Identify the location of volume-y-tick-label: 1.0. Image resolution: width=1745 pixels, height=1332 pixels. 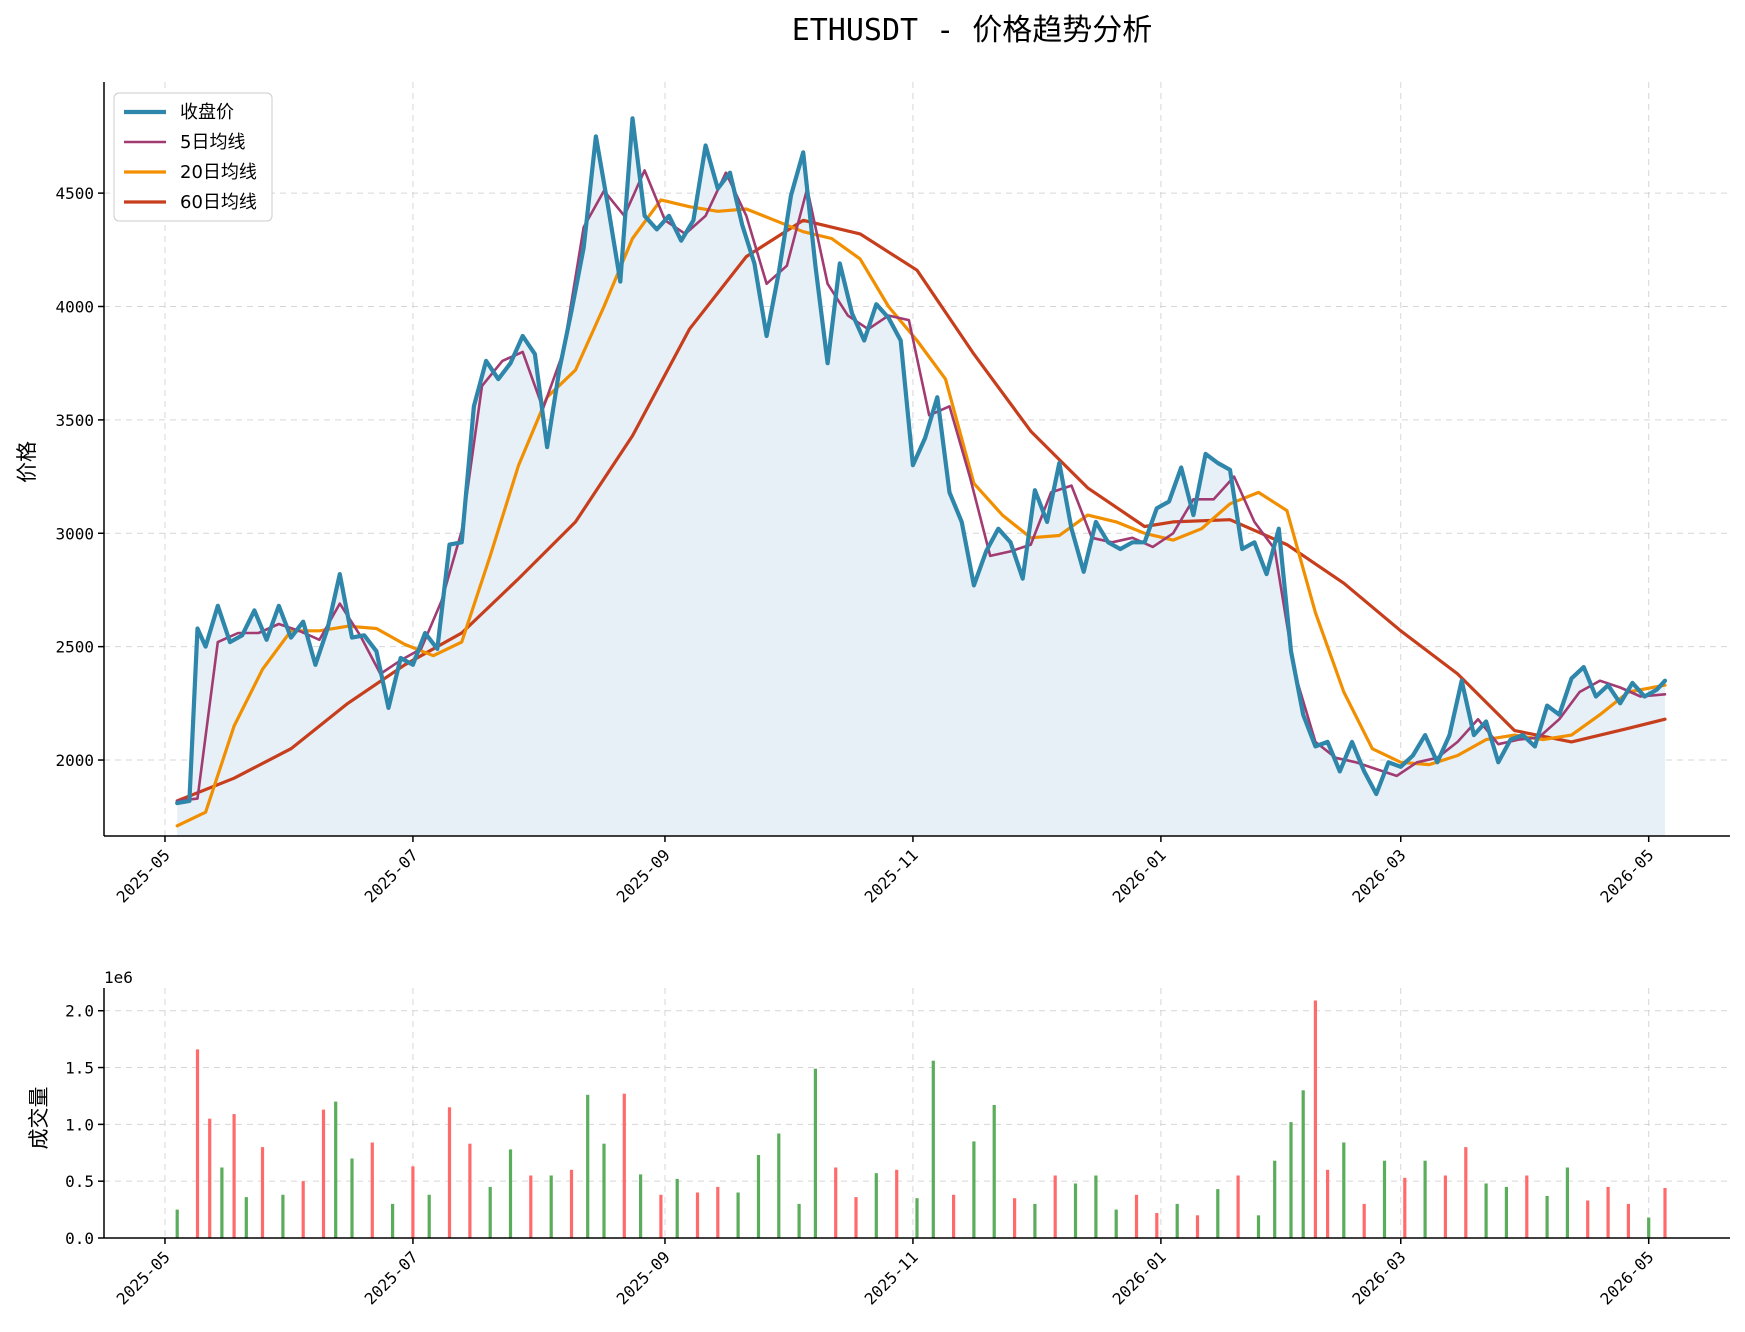
(79, 1124).